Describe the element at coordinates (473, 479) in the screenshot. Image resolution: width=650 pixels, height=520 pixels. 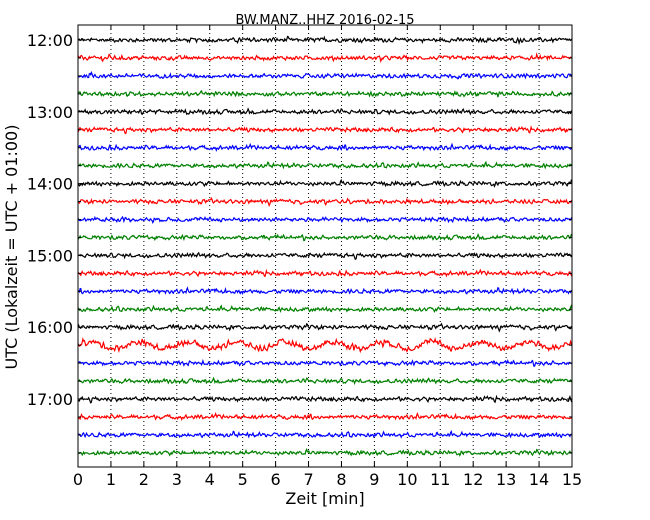
I see `x-tick-label: 12` at that location.